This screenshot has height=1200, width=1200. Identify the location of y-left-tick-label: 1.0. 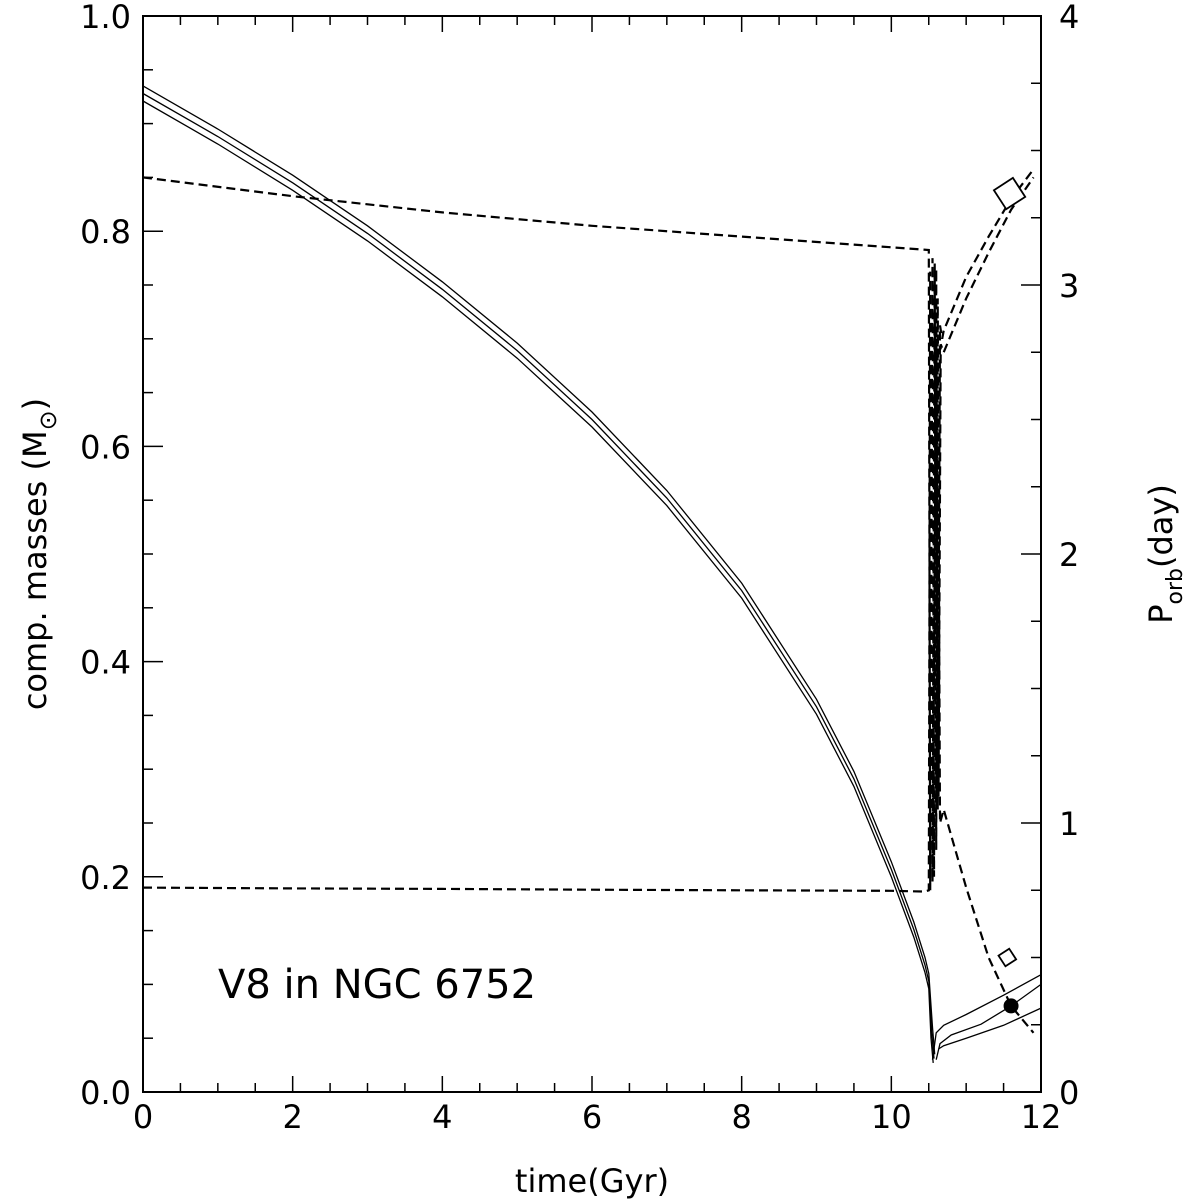
(105, 18).